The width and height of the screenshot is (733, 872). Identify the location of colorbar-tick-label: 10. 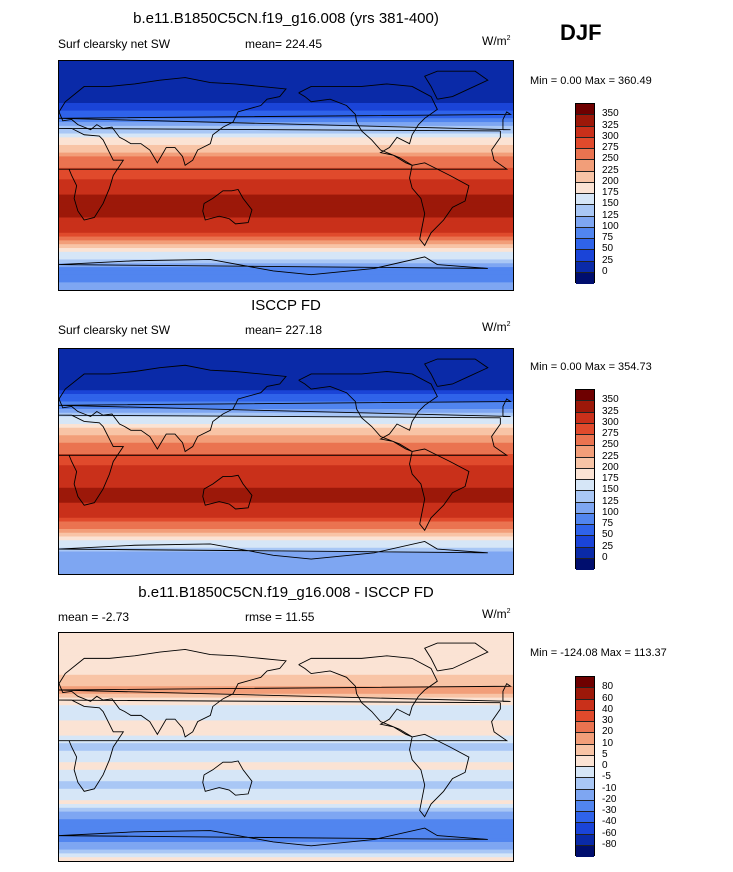
(608, 743).